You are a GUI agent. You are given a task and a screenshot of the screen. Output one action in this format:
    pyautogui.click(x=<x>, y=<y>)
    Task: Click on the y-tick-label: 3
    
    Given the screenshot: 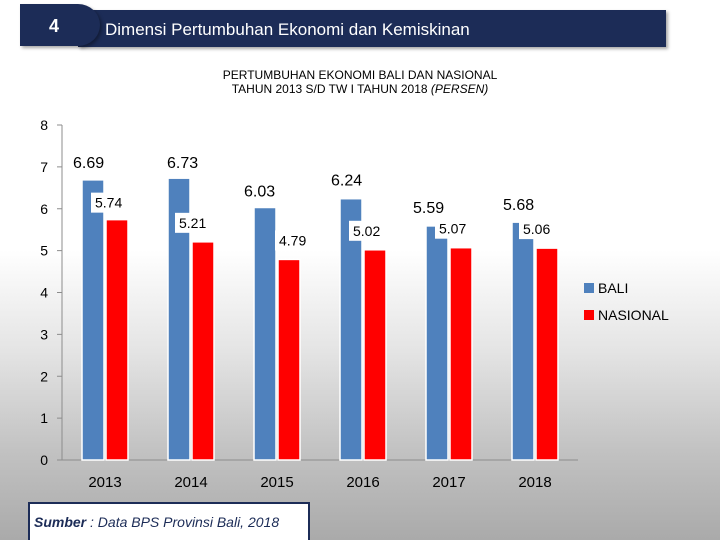 What is the action you would take?
    pyautogui.click(x=44, y=334)
    